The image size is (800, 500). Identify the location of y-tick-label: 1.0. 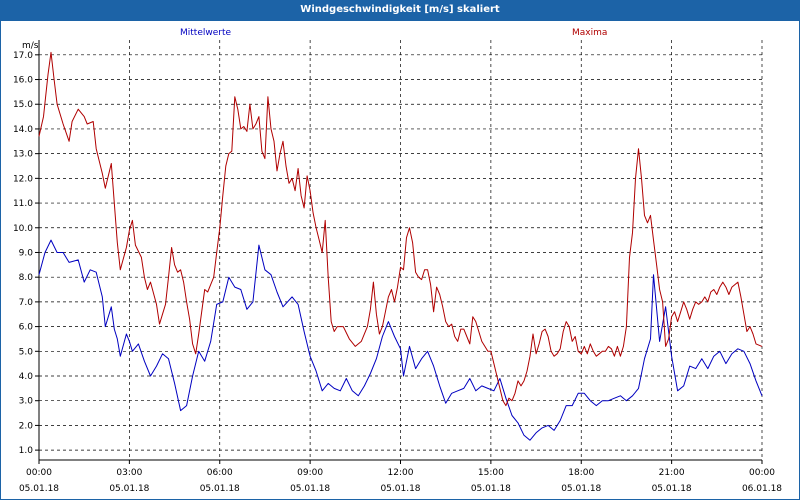
(26, 451).